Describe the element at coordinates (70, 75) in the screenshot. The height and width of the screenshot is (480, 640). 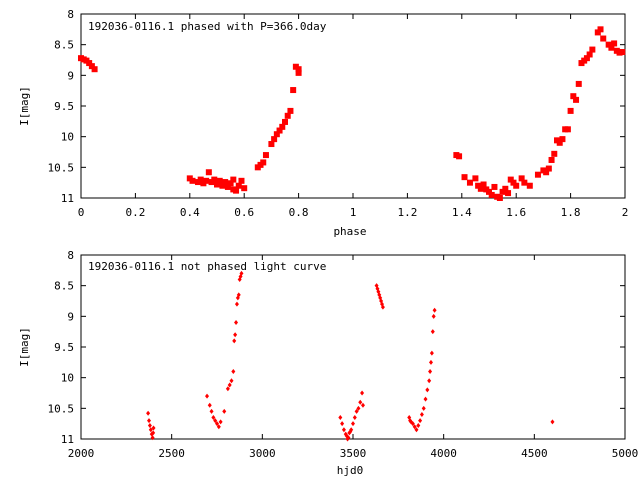
I see `phased-y-tick-label: 9` at that location.